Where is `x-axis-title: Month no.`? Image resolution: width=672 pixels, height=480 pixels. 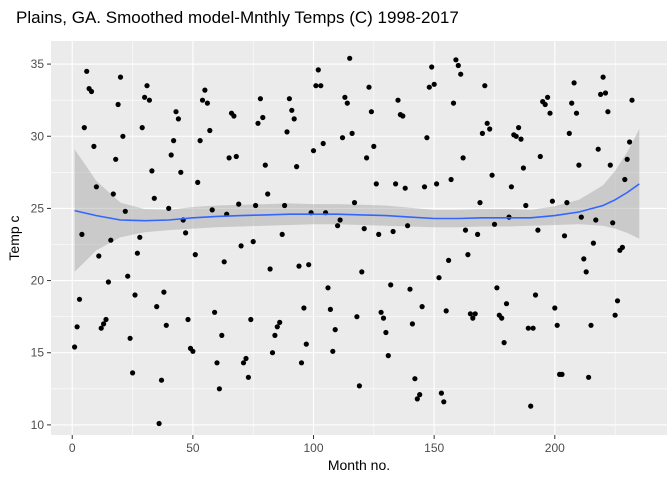 x-axis-title: Month no. is located at coordinates (359, 465).